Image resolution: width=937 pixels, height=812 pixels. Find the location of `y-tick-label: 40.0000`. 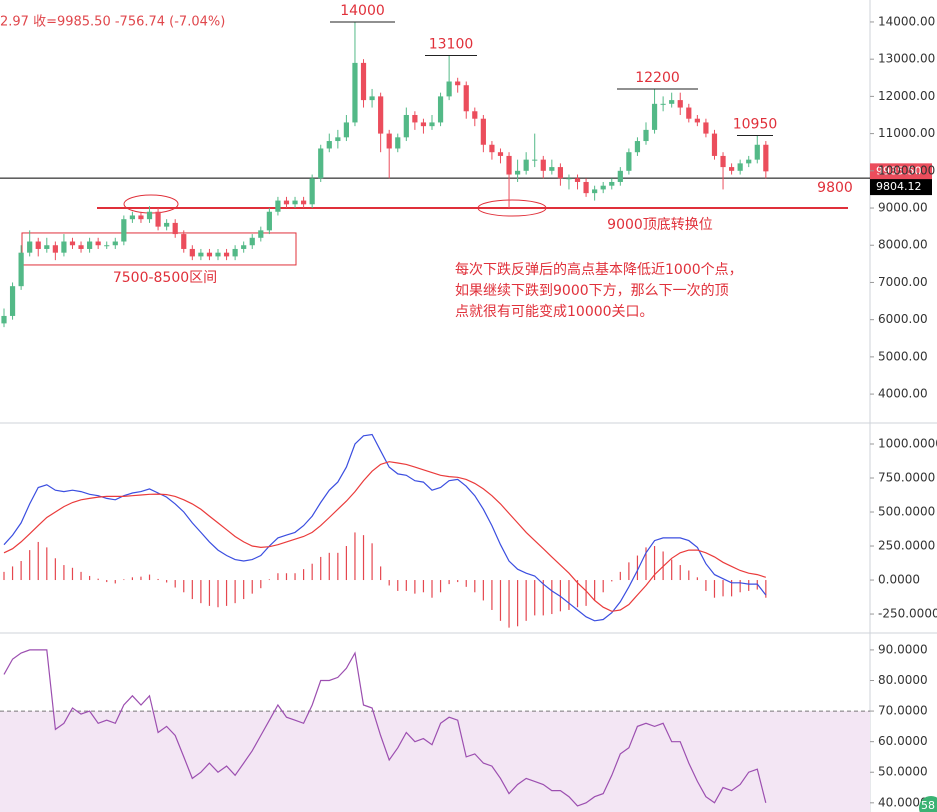

y-tick-label: 40.0000 is located at coordinates (903, 802).